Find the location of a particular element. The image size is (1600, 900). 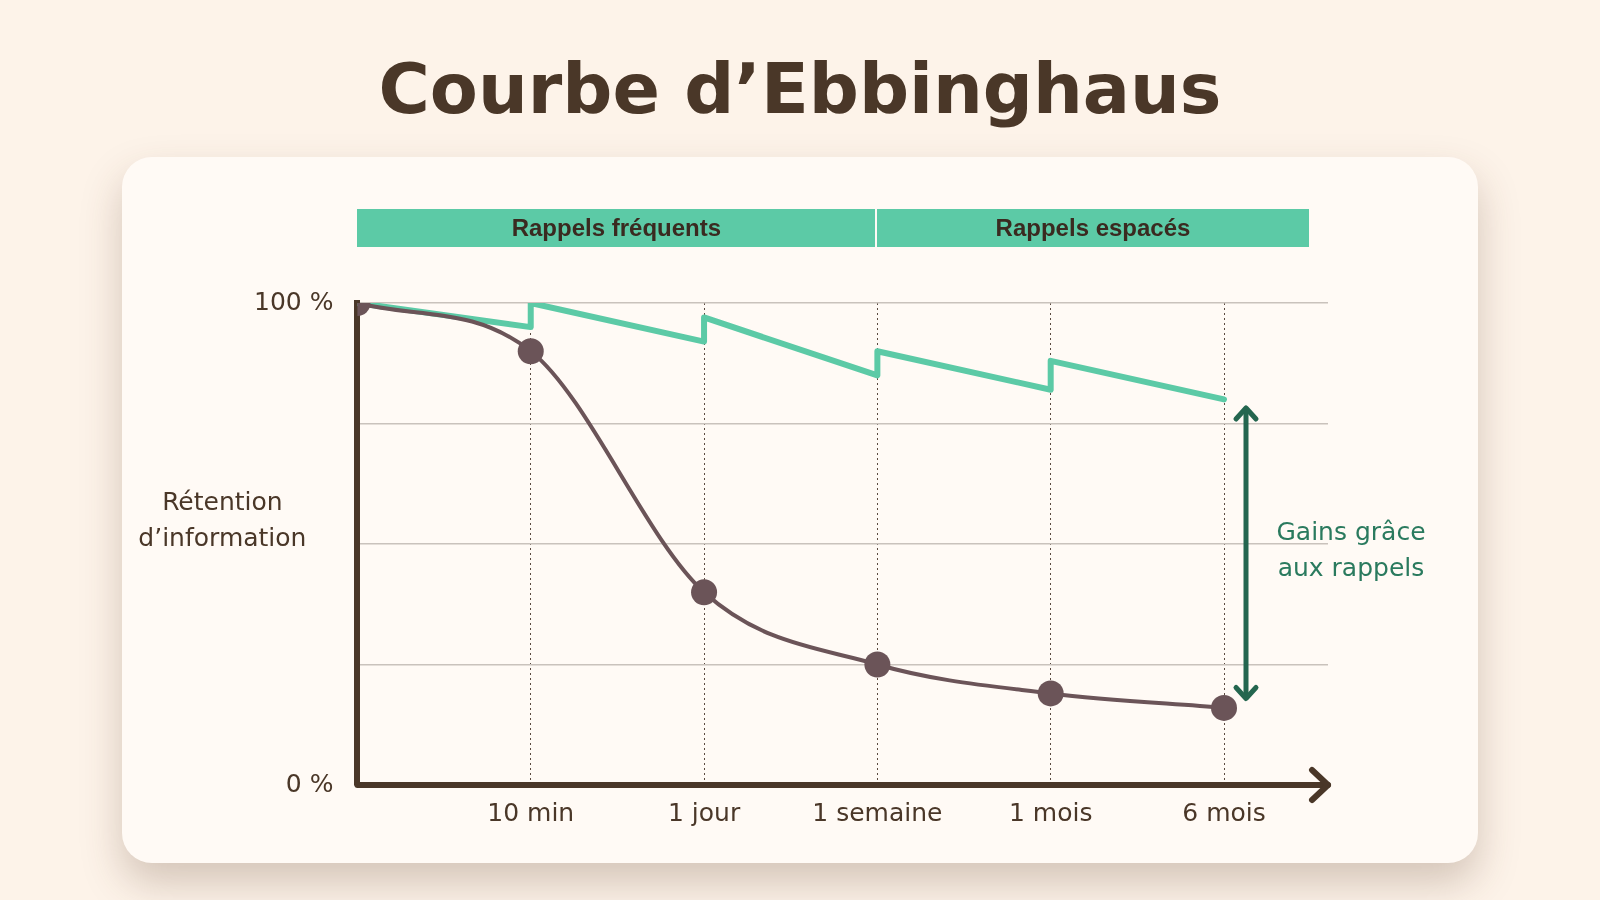

x-tick-label: 1 jour is located at coordinates (704, 812).